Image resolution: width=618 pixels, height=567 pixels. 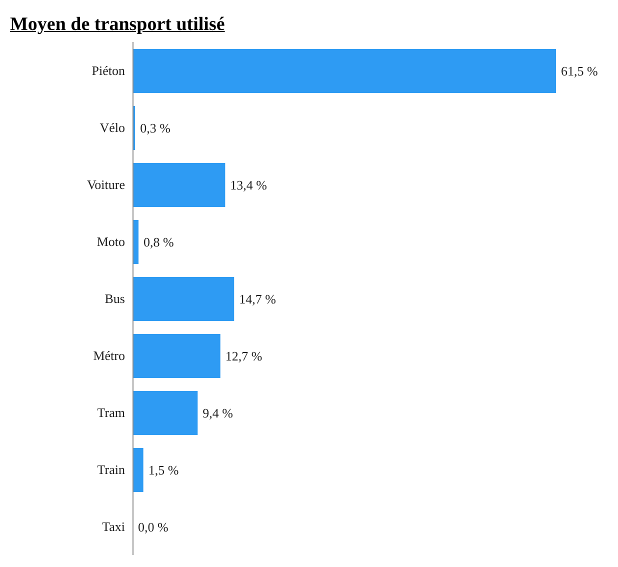 I want to click on y-tick-label: Vélo, so click(x=112, y=128).